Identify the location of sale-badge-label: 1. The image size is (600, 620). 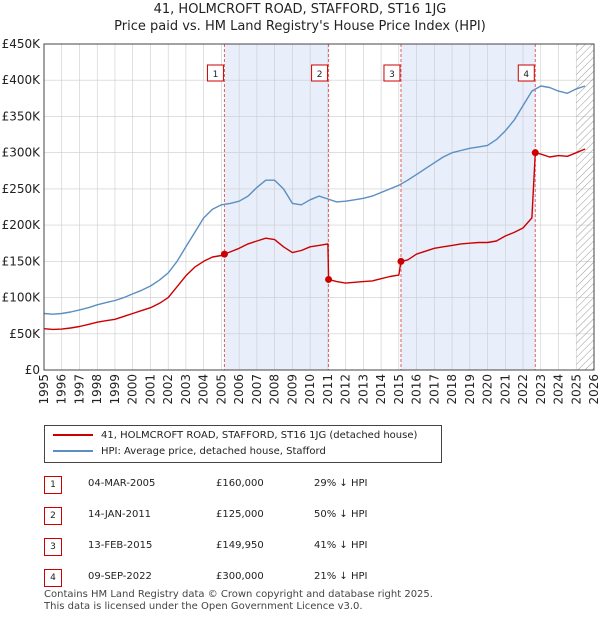
(216, 75).